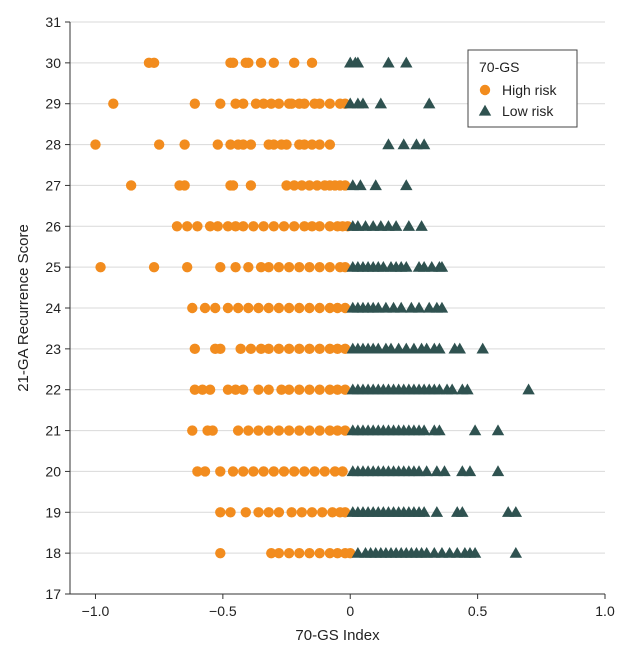 Image resolution: width=627 pixels, height=660 pixels. I want to click on y-tick-label-26: 26, so click(53, 226).